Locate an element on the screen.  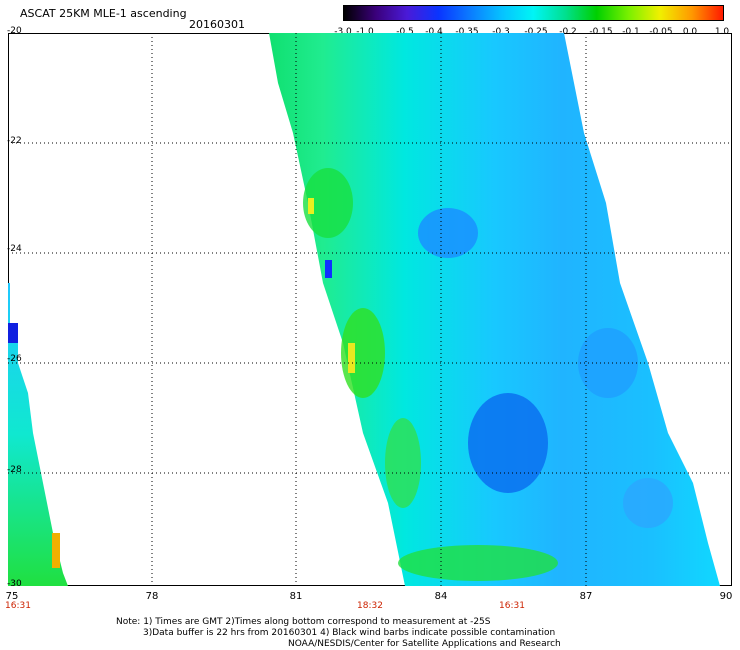
longitude-label: 87 is located at coordinates (586, 596).